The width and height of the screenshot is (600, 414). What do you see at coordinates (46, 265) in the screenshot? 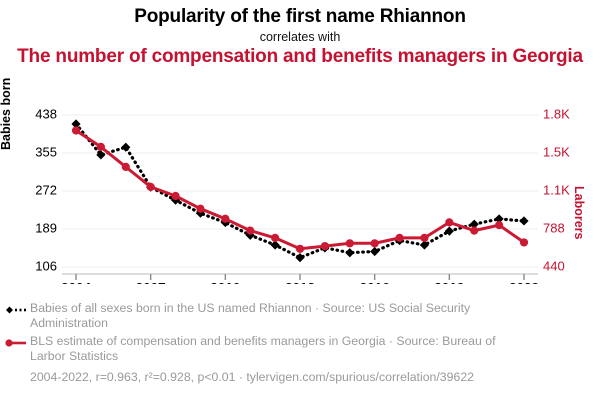
I see `y-axis-left-tick-label: 106` at bounding box center [46, 265].